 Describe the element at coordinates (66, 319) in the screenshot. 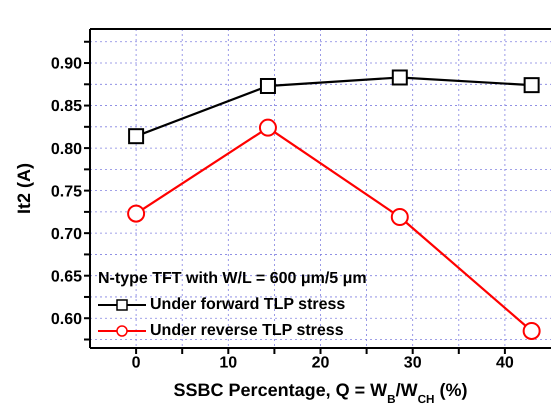

I see `y-tick-label: 0.60` at that location.